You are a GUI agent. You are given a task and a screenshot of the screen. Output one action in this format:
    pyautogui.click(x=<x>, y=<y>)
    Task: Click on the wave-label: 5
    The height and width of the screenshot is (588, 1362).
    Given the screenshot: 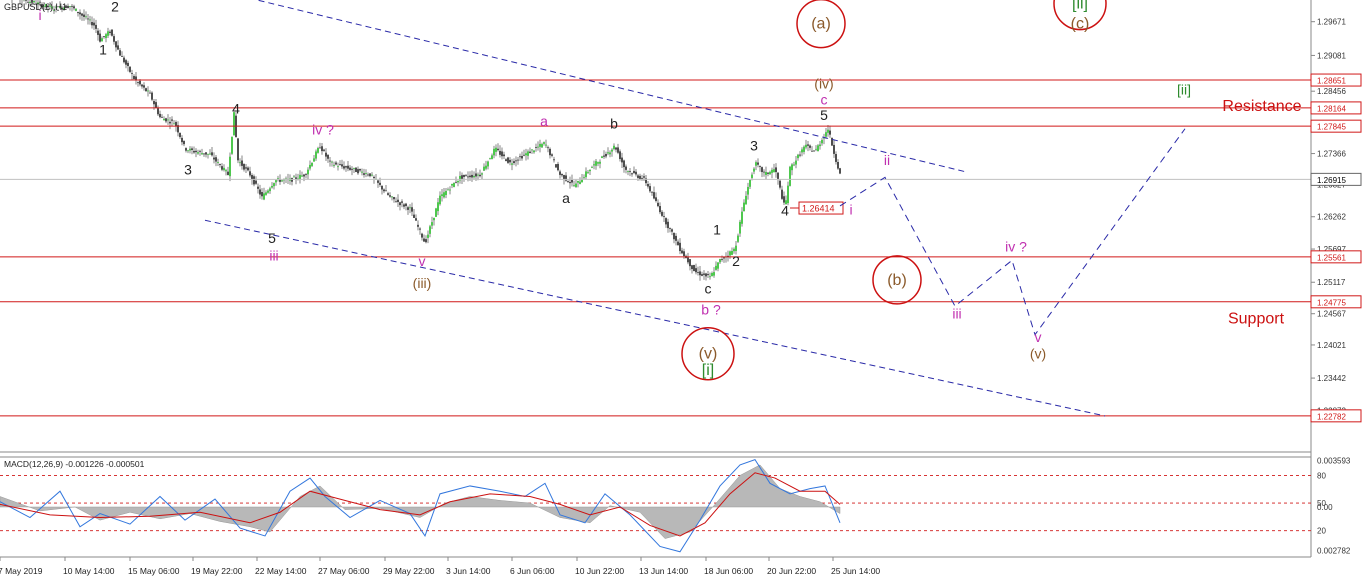 What is the action you would take?
    pyautogui.click(x=824, y=115)
    